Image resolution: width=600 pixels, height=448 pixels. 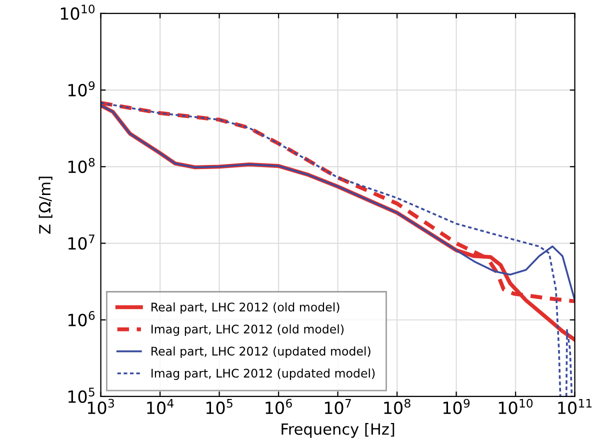 What do you see at coordinates (45, 205) in the screenshot?
I see `y-axis-title: Z [Ω/m]` at bounding box center [45, 205].